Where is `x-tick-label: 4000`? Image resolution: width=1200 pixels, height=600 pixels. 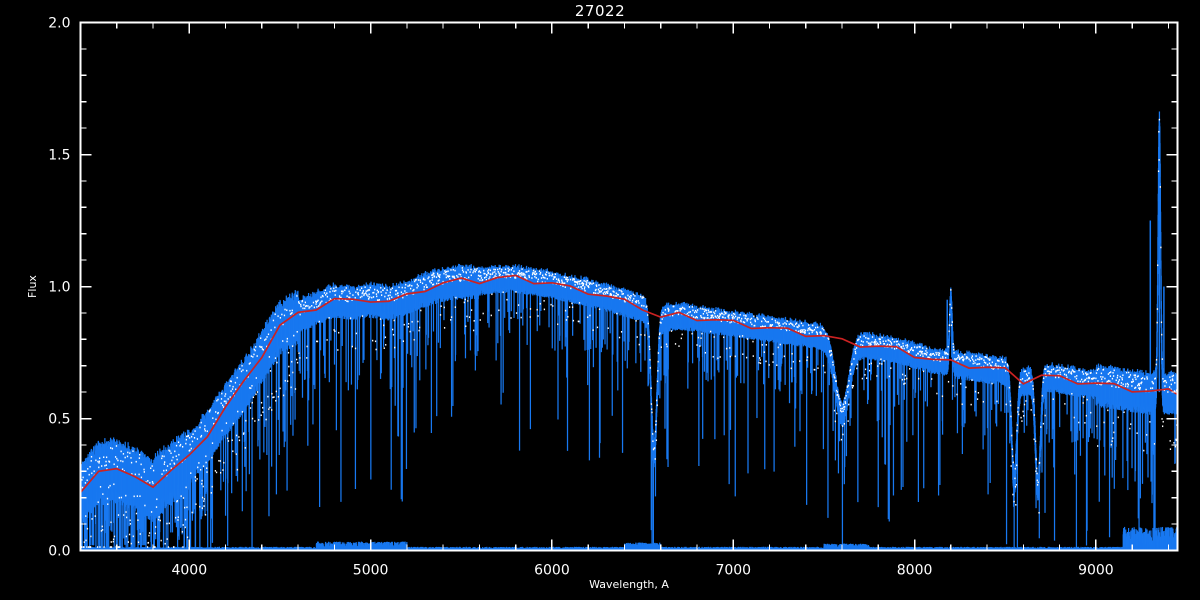 x-tick-label: 4000 is located at coordinates (189, 571).